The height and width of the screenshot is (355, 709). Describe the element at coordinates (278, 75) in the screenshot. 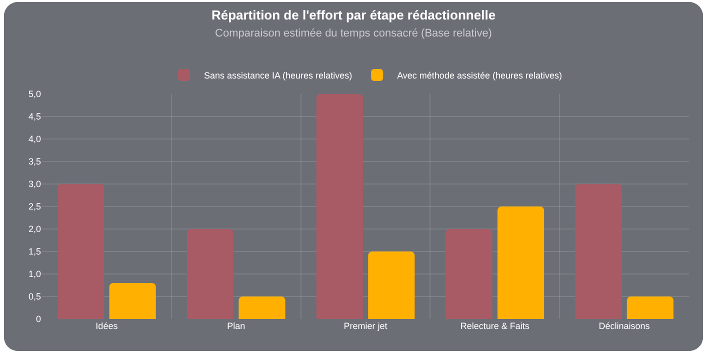

I see `legend-label: Sans assistance IA (heures relatives)` at that location.